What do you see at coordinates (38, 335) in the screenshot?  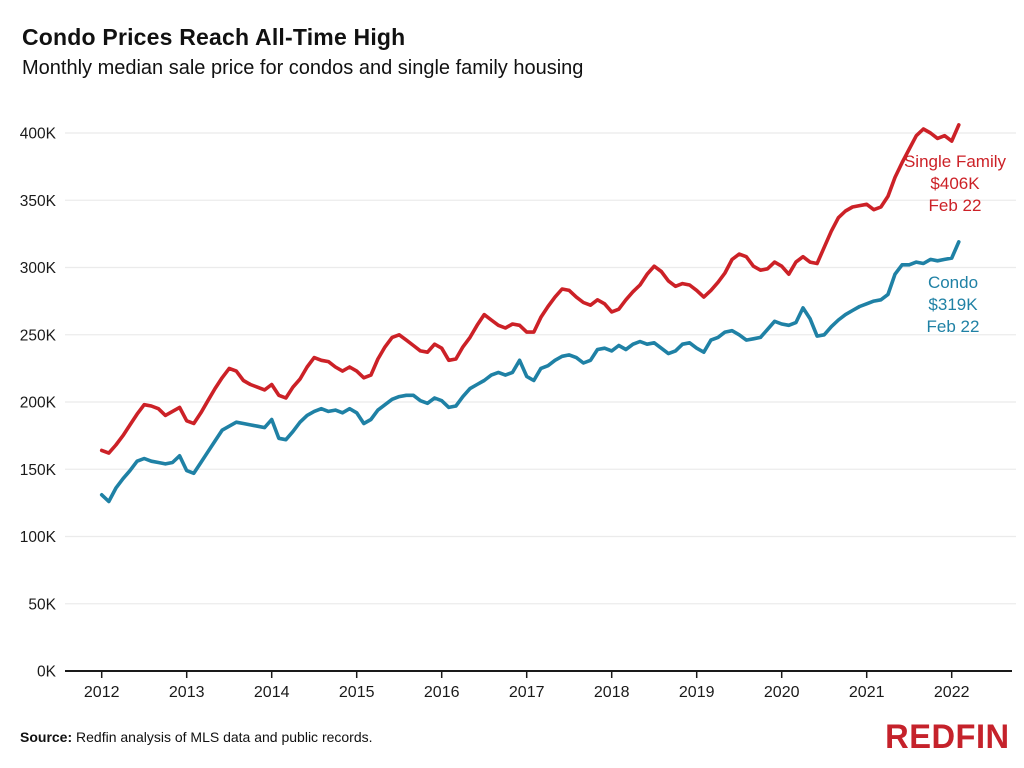 I see `y-tick-label: 250K` at bounding box center [38, 335].